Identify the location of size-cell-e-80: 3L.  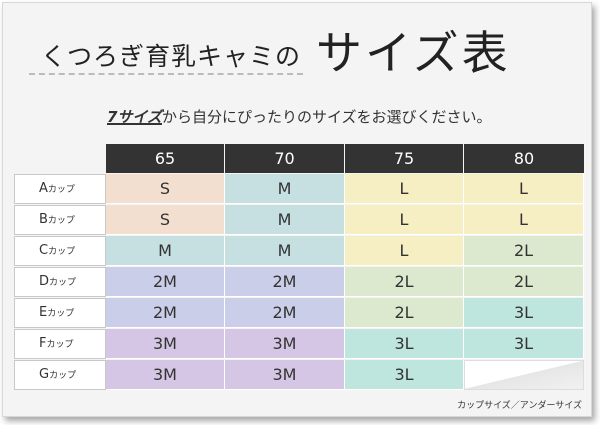
(524, 313).